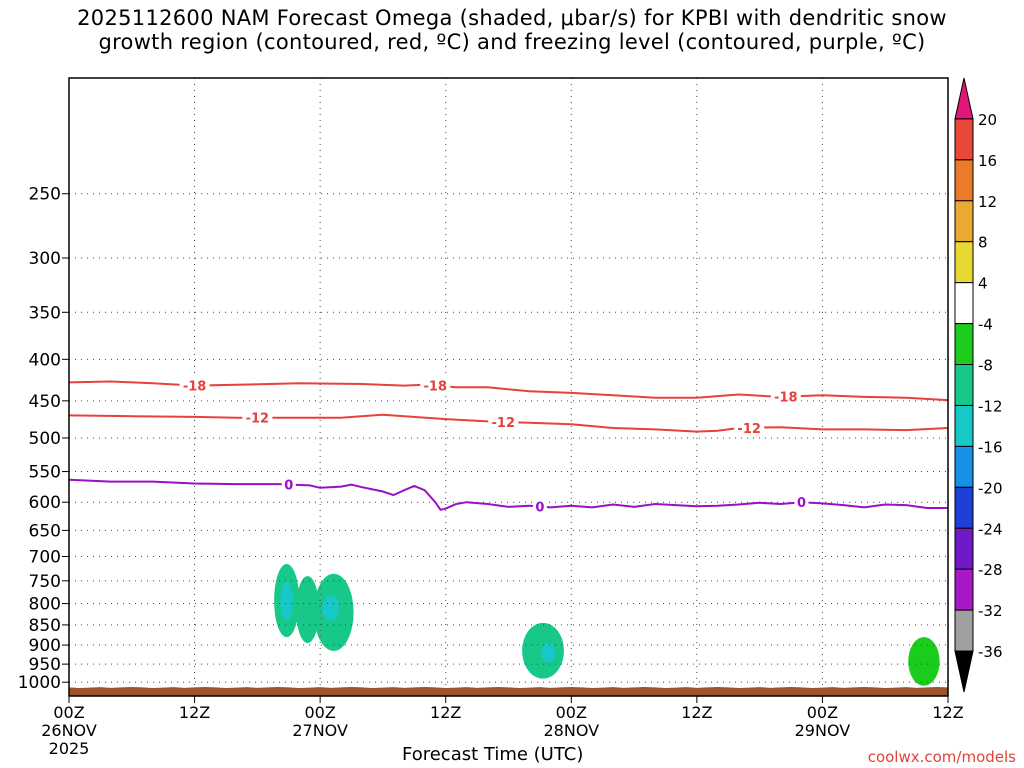  What do you see at coordinates (45, 646) in the screenshot?
I see `y-tick-label-900: 900` at bounding box center [45, 646].